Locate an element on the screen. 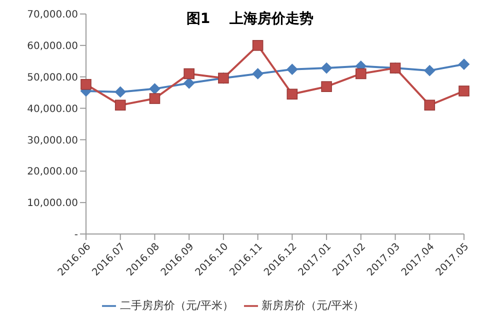 The image size is (500, 325). y-tick-label: 40,000.00 is located at coordinates (52, 109).